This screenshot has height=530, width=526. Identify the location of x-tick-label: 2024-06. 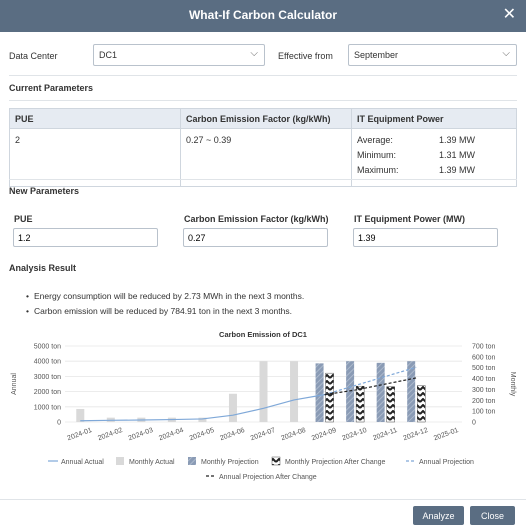
(232, 434).